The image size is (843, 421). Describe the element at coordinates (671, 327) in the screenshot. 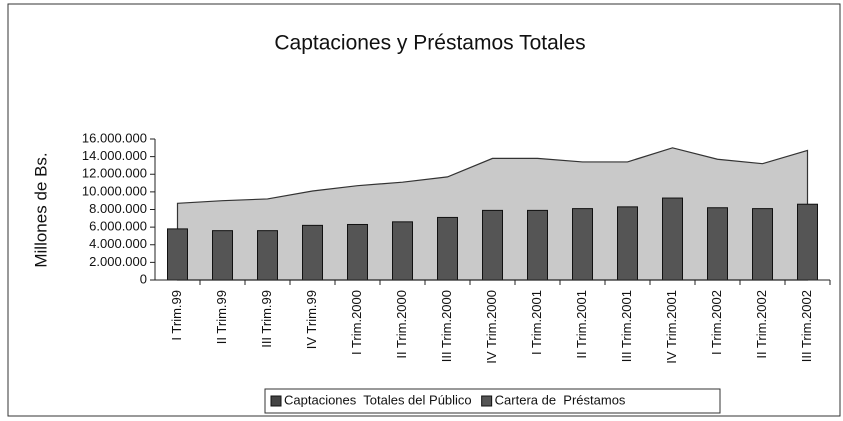

I see `x-tick-label: IV Trim.2001` at that location.